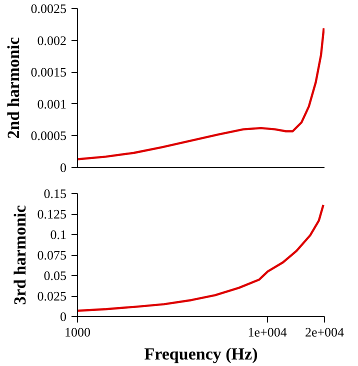  Describe the element at coordinates (58, 234) in the screenshot. I see `y-tick-label: 0.1` at that location.